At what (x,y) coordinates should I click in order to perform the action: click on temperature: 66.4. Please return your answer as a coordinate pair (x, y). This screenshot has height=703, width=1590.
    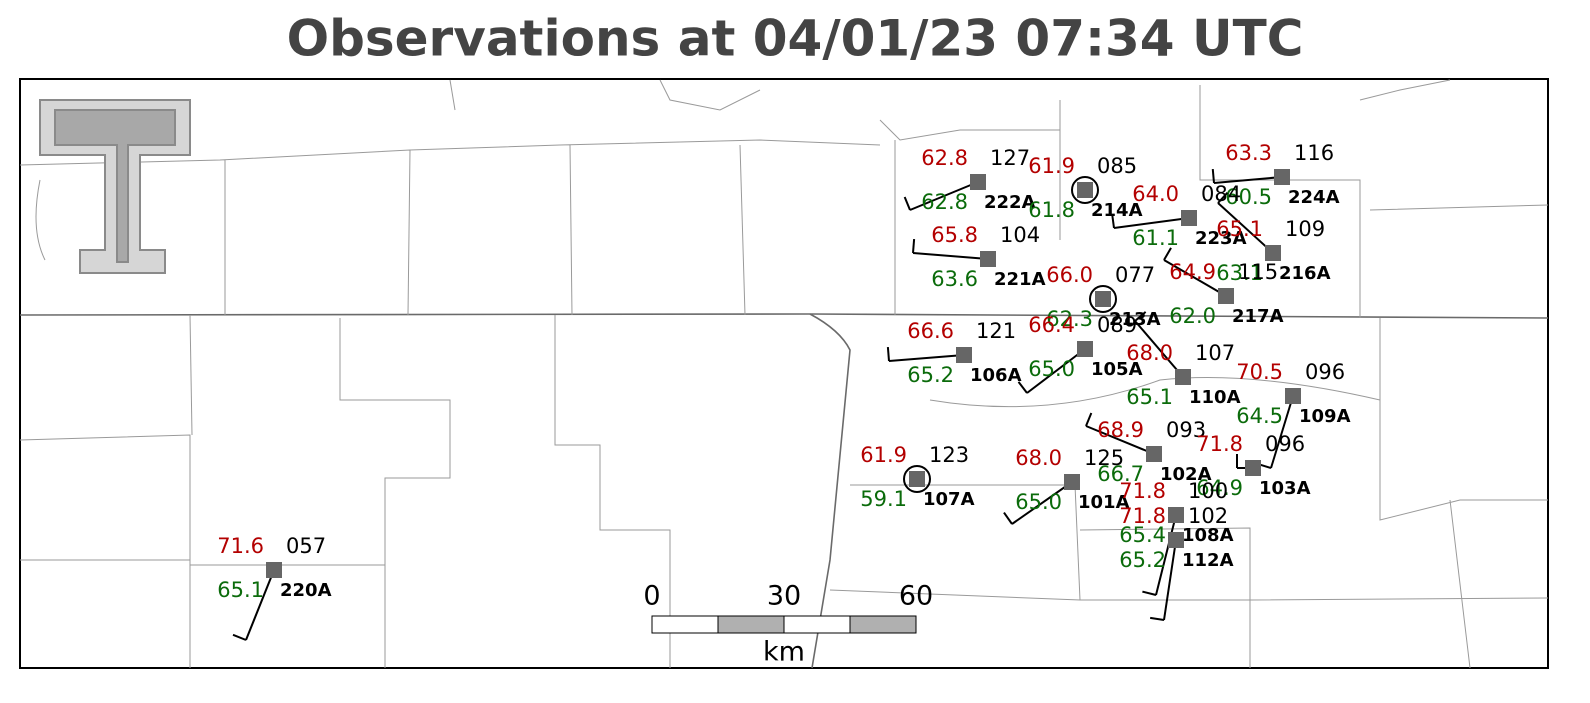
    Looking at the image, I should click on (1051, 325).